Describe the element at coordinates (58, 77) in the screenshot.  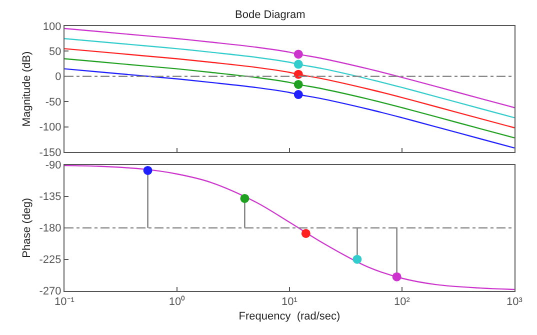
I see `y-tick-label: 0` at that location.